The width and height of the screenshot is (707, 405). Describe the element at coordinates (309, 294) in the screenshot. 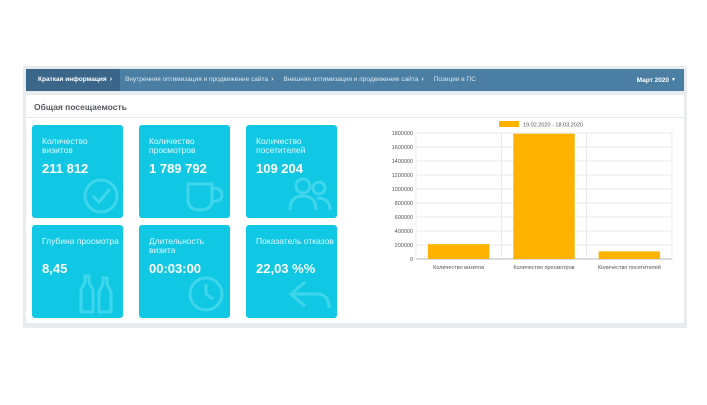

I see `arrow-back-icon` at that location.